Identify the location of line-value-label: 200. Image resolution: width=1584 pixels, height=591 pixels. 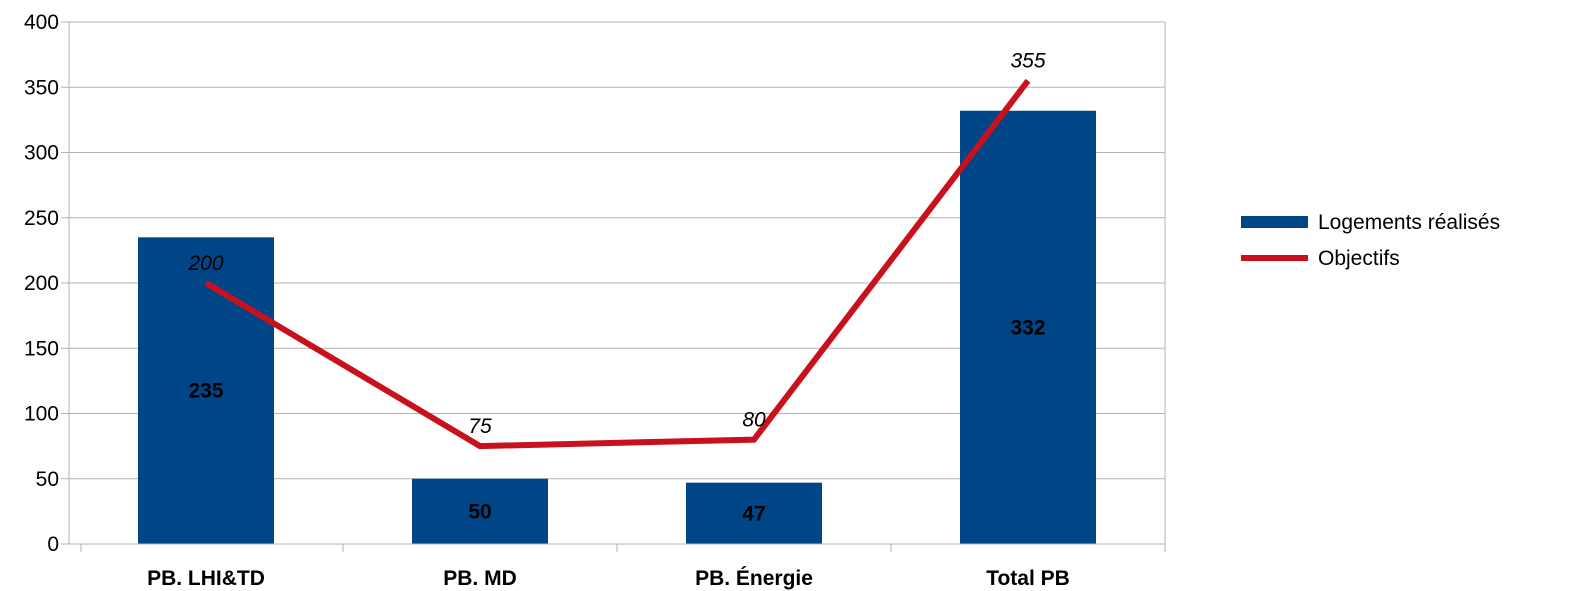
(205, 263).